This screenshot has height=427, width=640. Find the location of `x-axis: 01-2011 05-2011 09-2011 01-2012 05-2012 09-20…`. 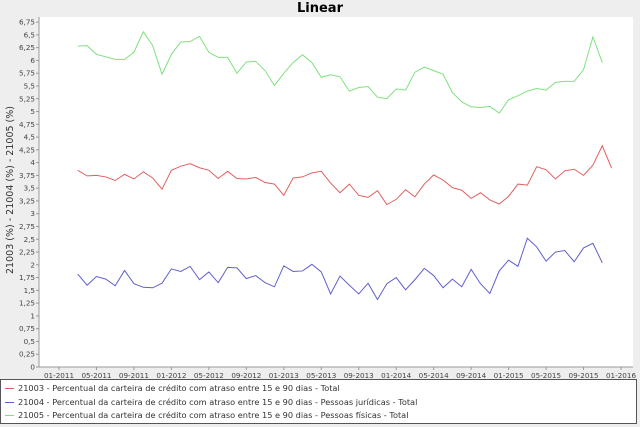

x-axis: 01-2011 05-2011 09-2011 01-2012 05-2012 09-20… is located at coordinates (340, 373).